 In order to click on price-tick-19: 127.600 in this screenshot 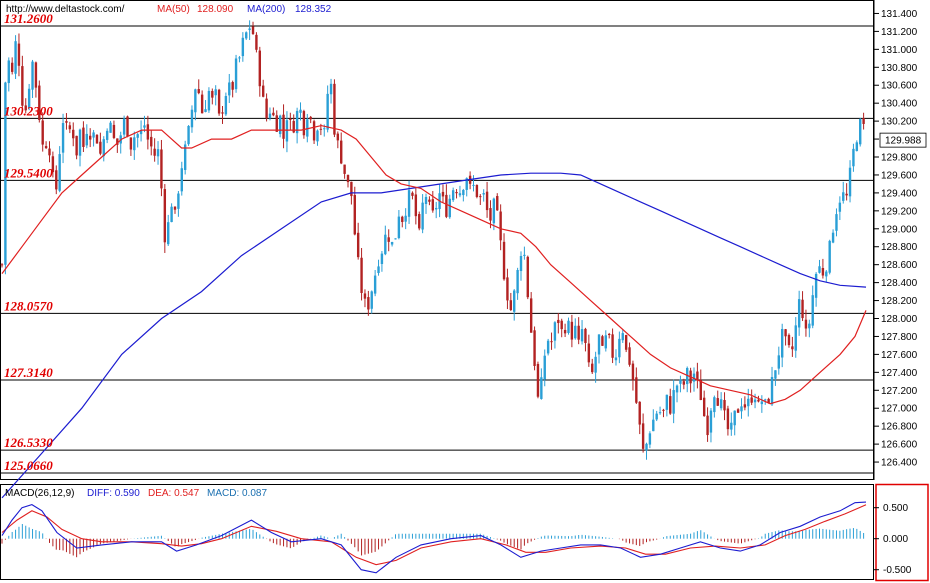, I will do `click(899, 355)`.